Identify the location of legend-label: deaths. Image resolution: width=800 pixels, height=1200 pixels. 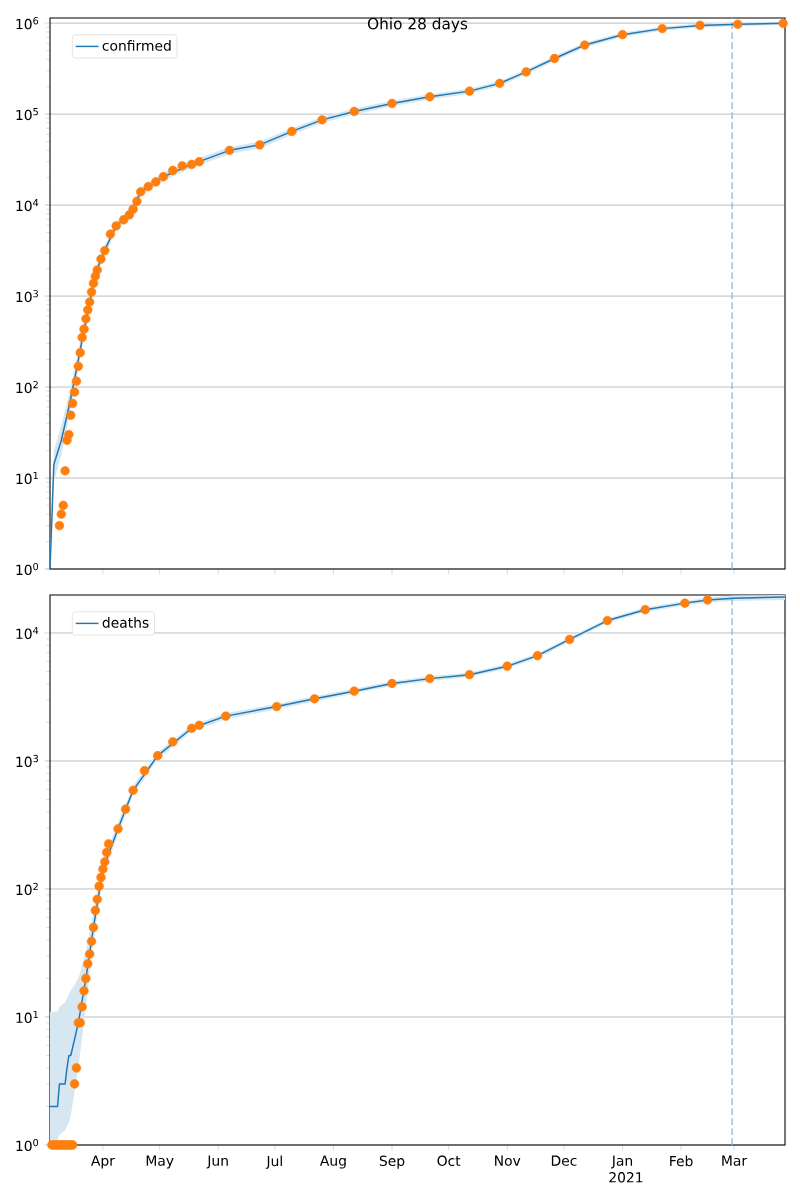
(125, 622).